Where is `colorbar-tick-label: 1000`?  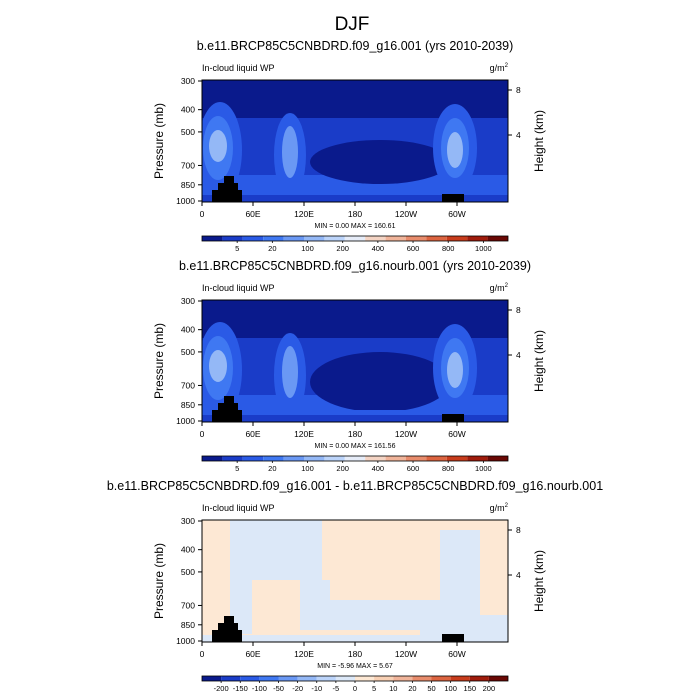
colorbar-tick-label: 1000 is located at coordinates (483, 248).